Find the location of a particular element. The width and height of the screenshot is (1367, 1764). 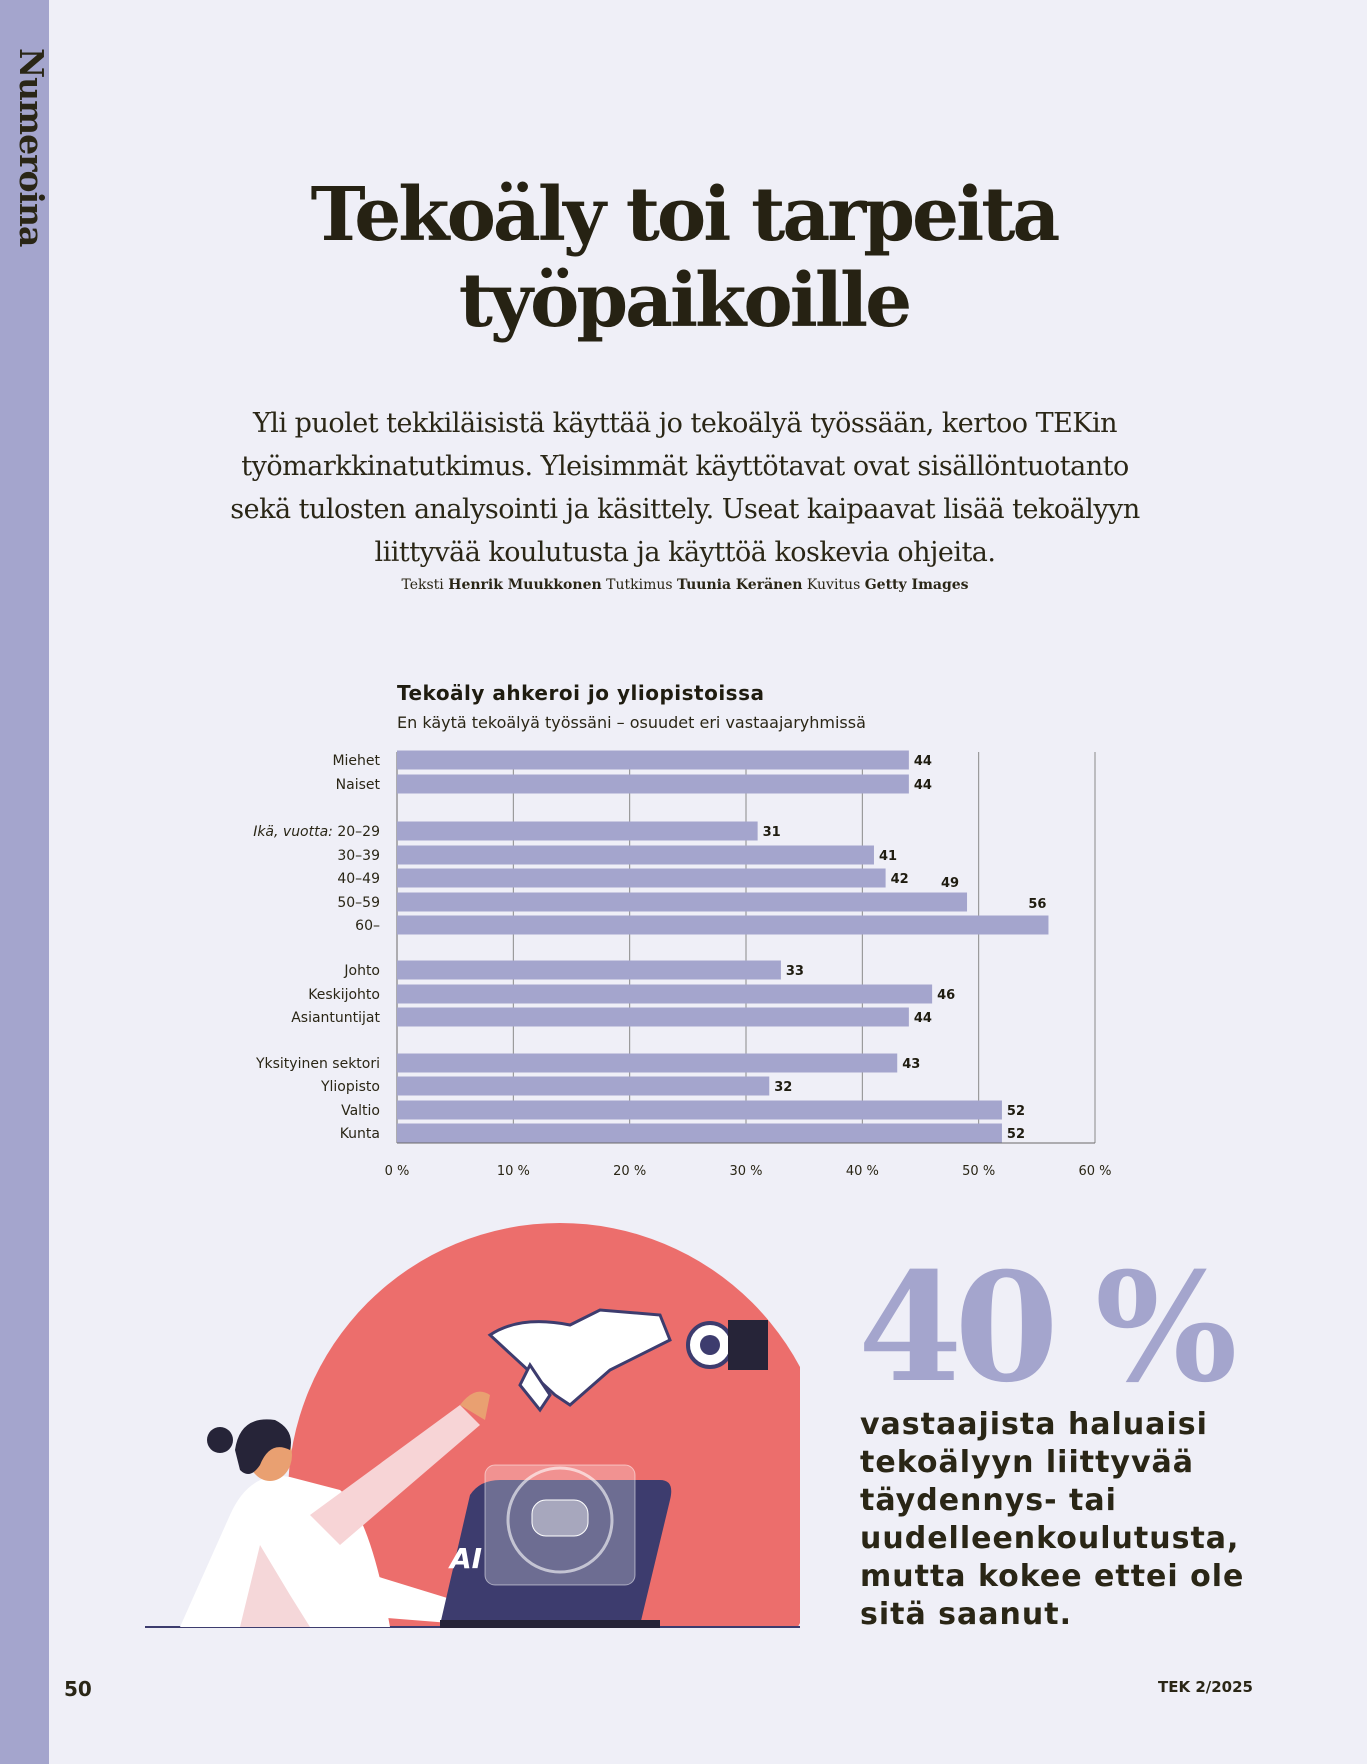

stat-value: 40 % is located at coordinates (1048, 1328).